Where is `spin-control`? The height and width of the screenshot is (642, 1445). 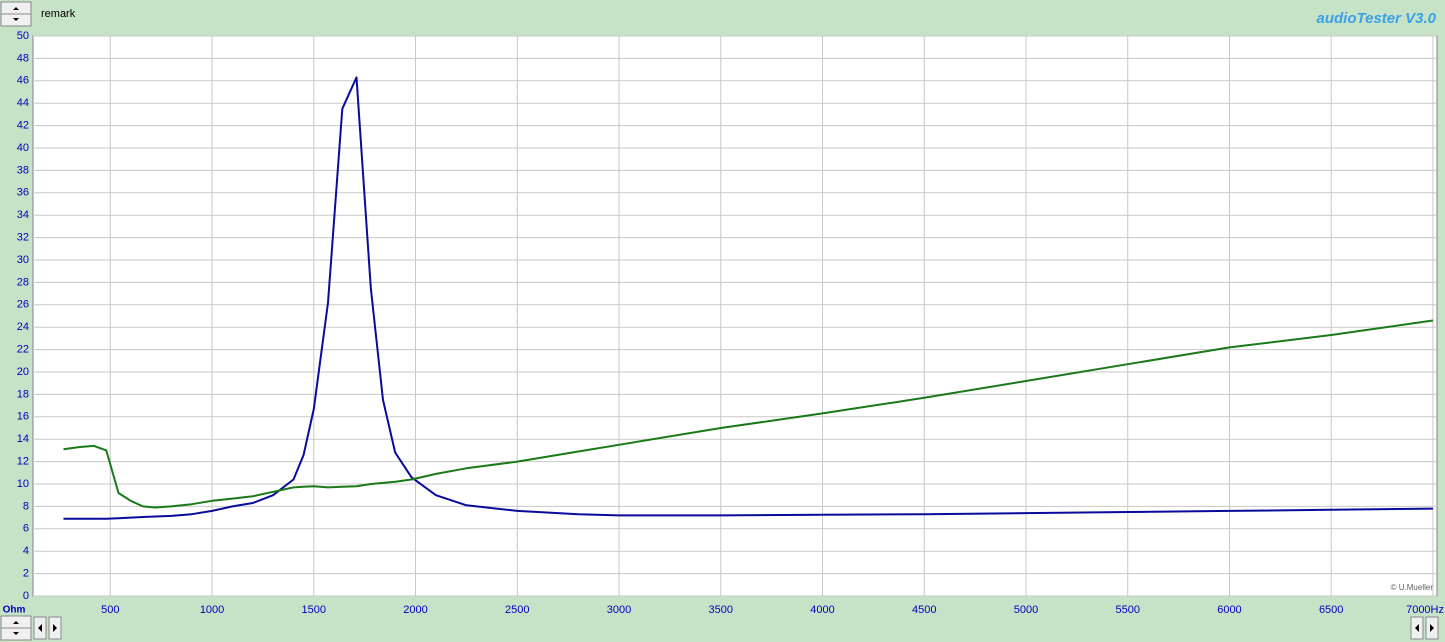
spin-control is located at coordinates (16, 14).